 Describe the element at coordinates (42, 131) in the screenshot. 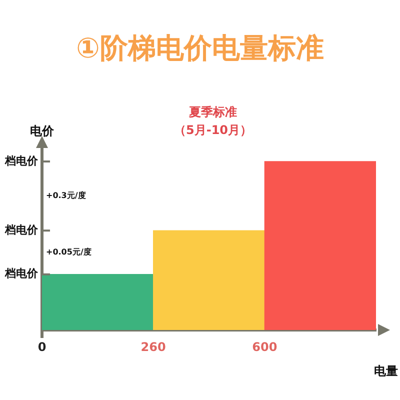

I see `y-axis-title: 电价` at that location.